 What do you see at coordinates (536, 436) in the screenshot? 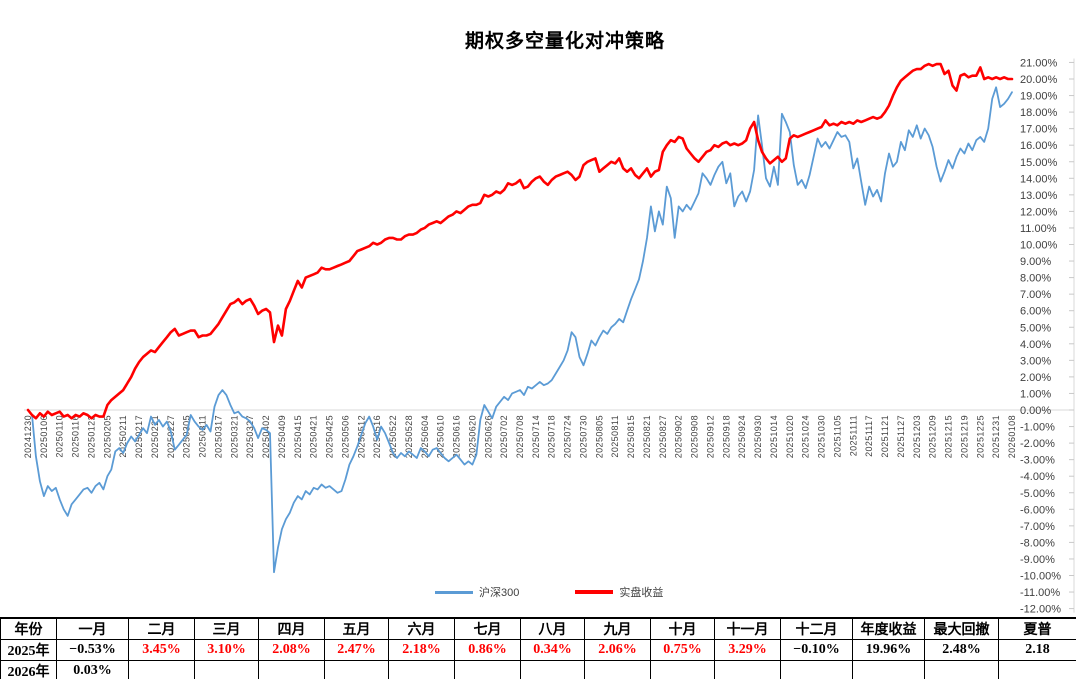
I see `x-axis-label: 20250714` at bounding box center [536, 436].